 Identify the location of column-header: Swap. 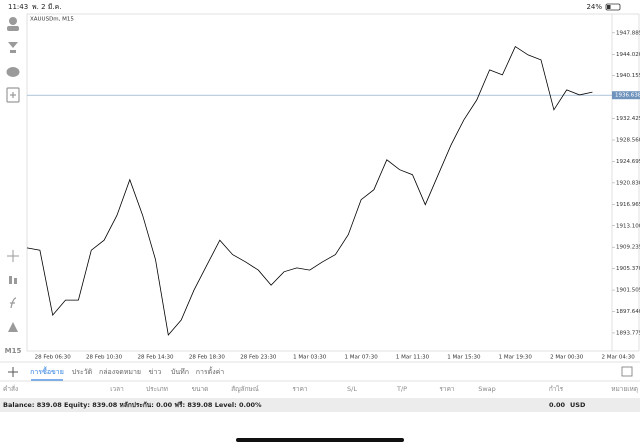
(487, 389).